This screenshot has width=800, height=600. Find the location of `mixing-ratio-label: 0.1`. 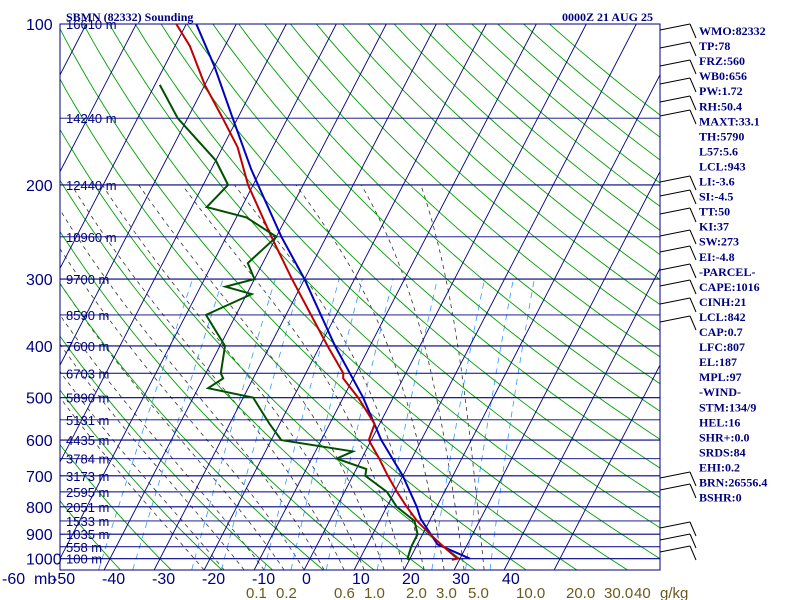

mixing-ratio-label: 0.1 is located at coordinates (256, 592).